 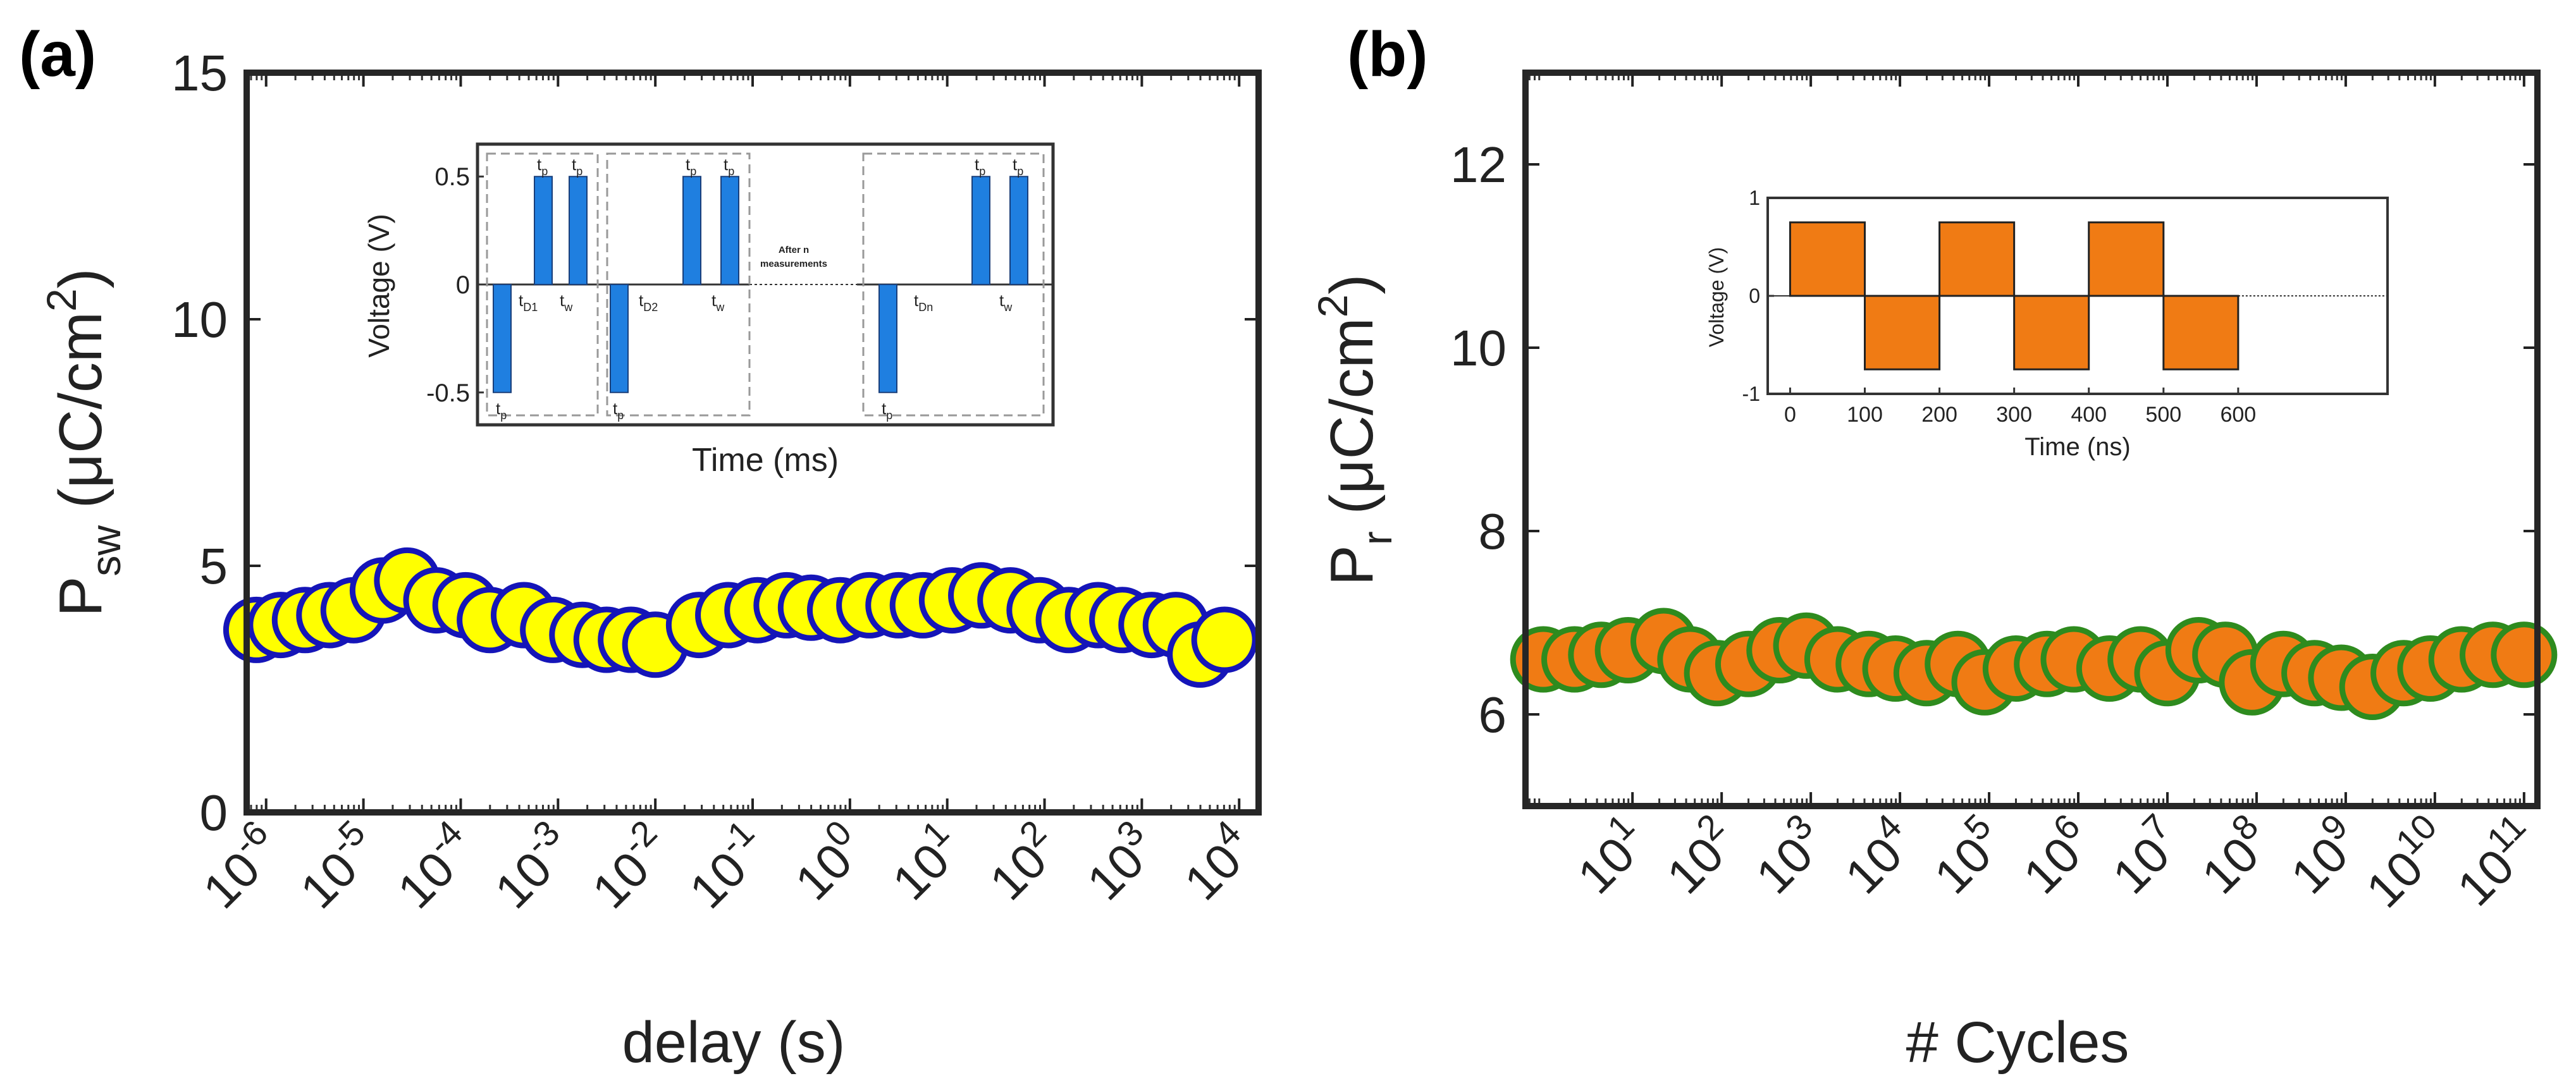 What do you see at coordinates (1387, 54) in the screenshot?
I see `panel-b-label: (b)` at bounding box center [1387, 54].